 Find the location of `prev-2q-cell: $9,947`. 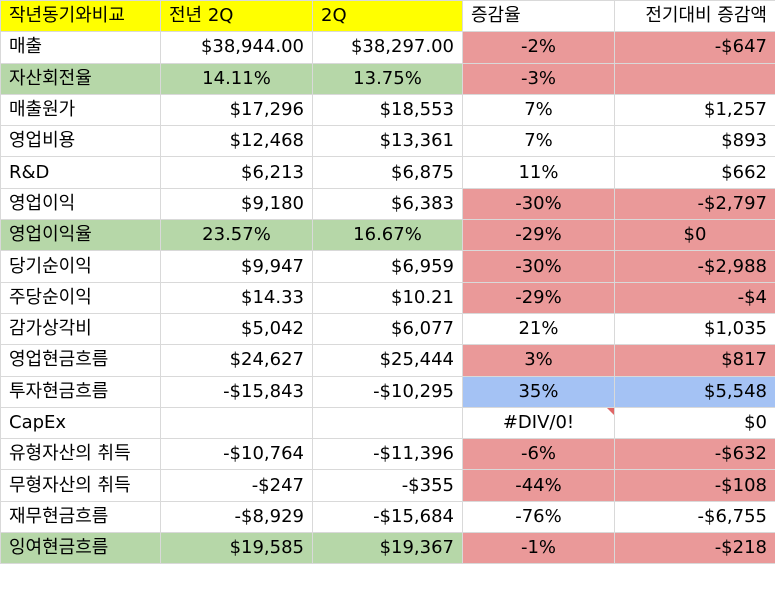

prev-2q-cell: $9,947 is located at coordinates (236, 266).